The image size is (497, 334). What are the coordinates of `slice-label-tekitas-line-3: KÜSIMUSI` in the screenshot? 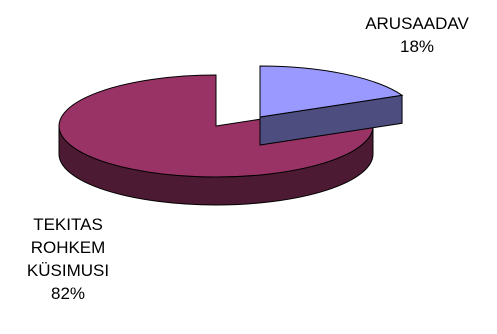 It's located at (68, 270).